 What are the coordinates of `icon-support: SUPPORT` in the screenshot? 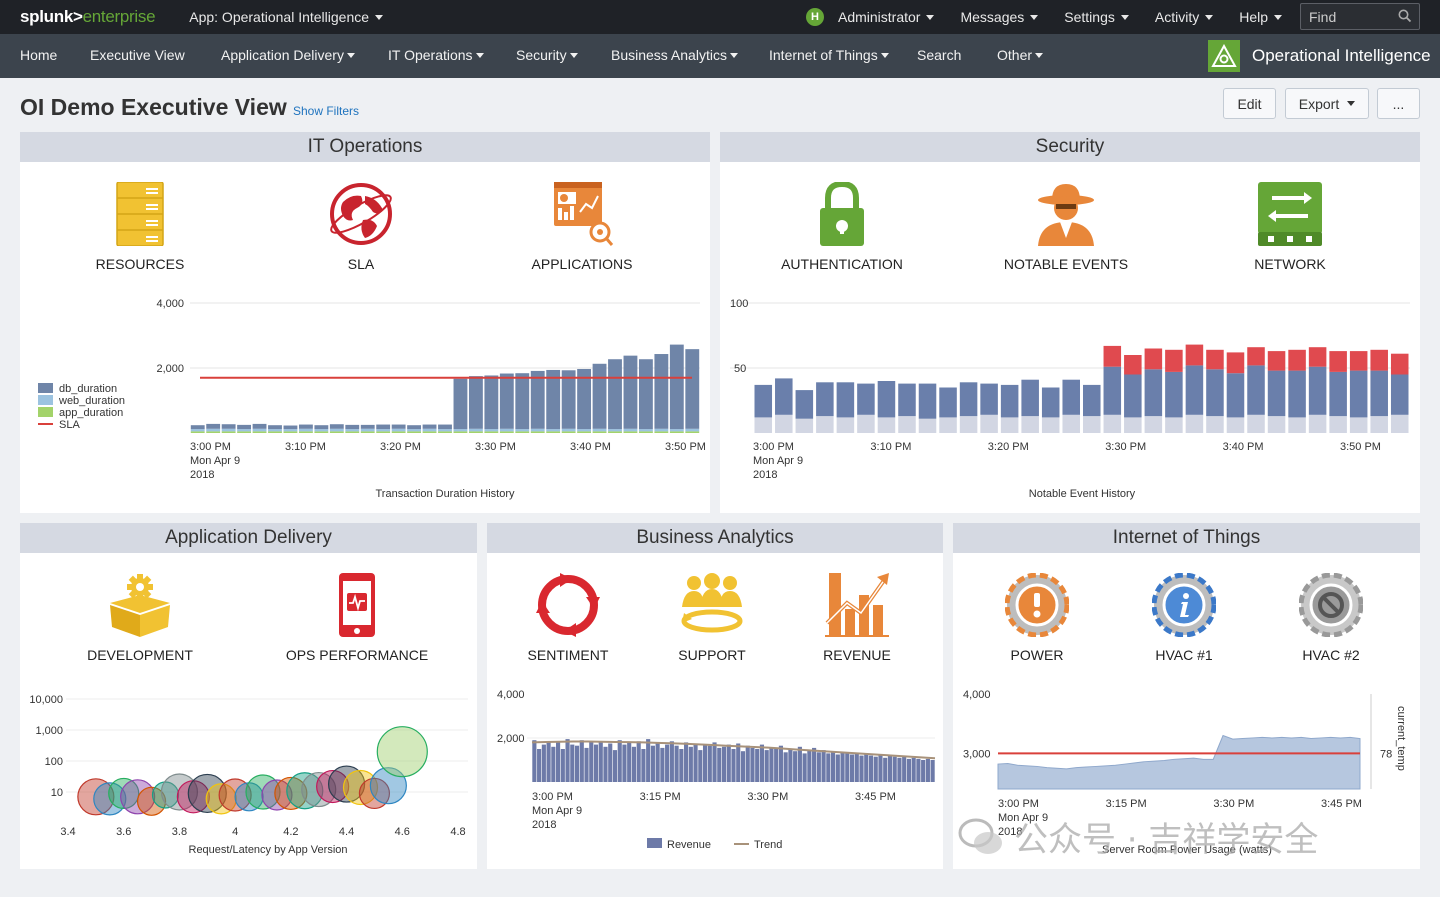 It's located at (712, 618).